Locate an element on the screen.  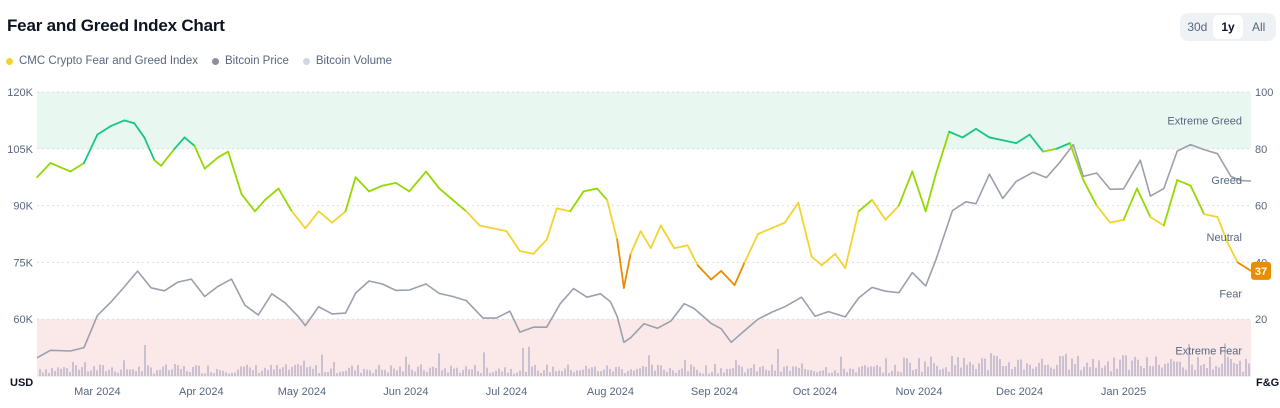
legend-item-bitcoin-price: Bitcoin Price is located at coordinates (250, 61).